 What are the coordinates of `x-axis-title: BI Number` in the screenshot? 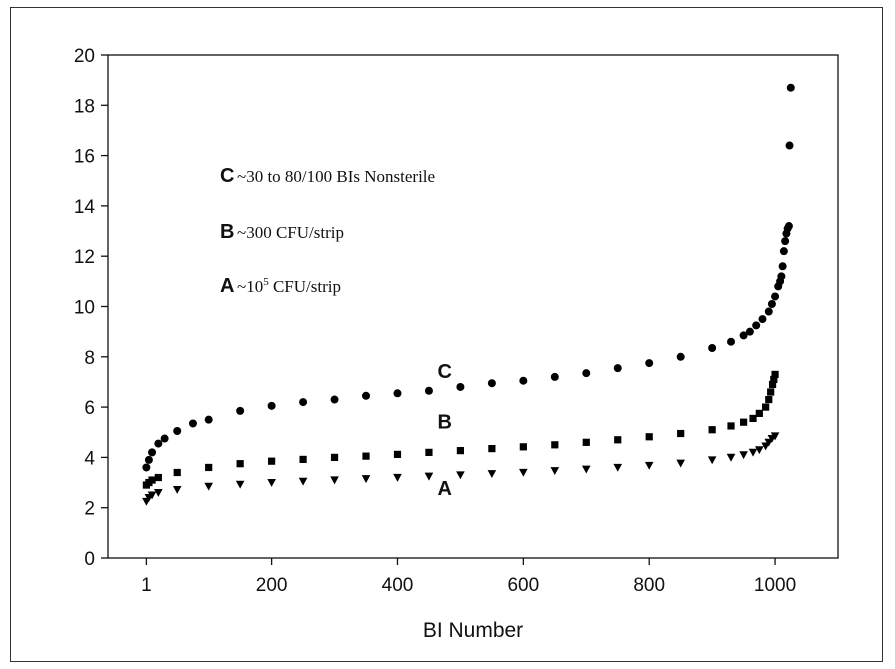 It's located at (473, 630).